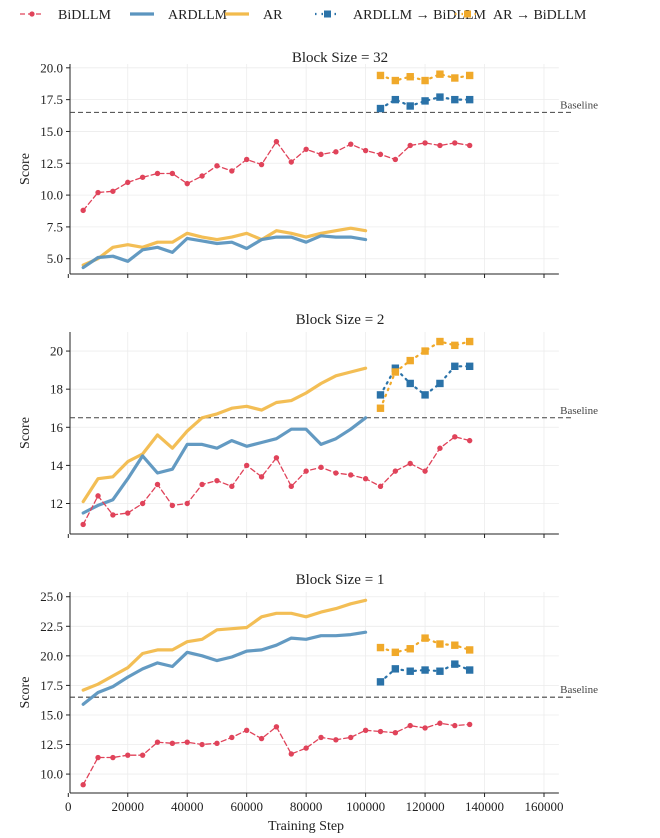  Describe the element at coordinates (51, 774) in the screenshot. I see `y-tick-label: 10.0` at that location.